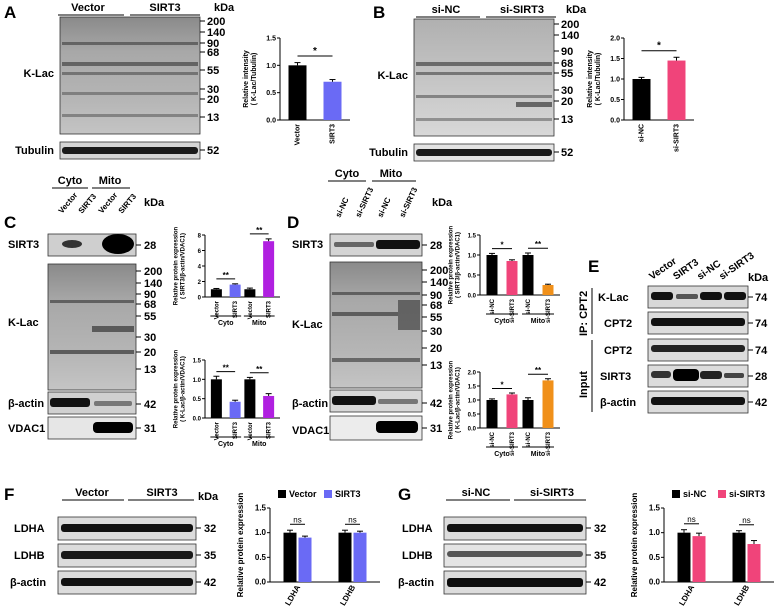  What do you see at coordinates (515, 582) in the screenshot?
I see `actin-band` at bounding box center [515, 582].